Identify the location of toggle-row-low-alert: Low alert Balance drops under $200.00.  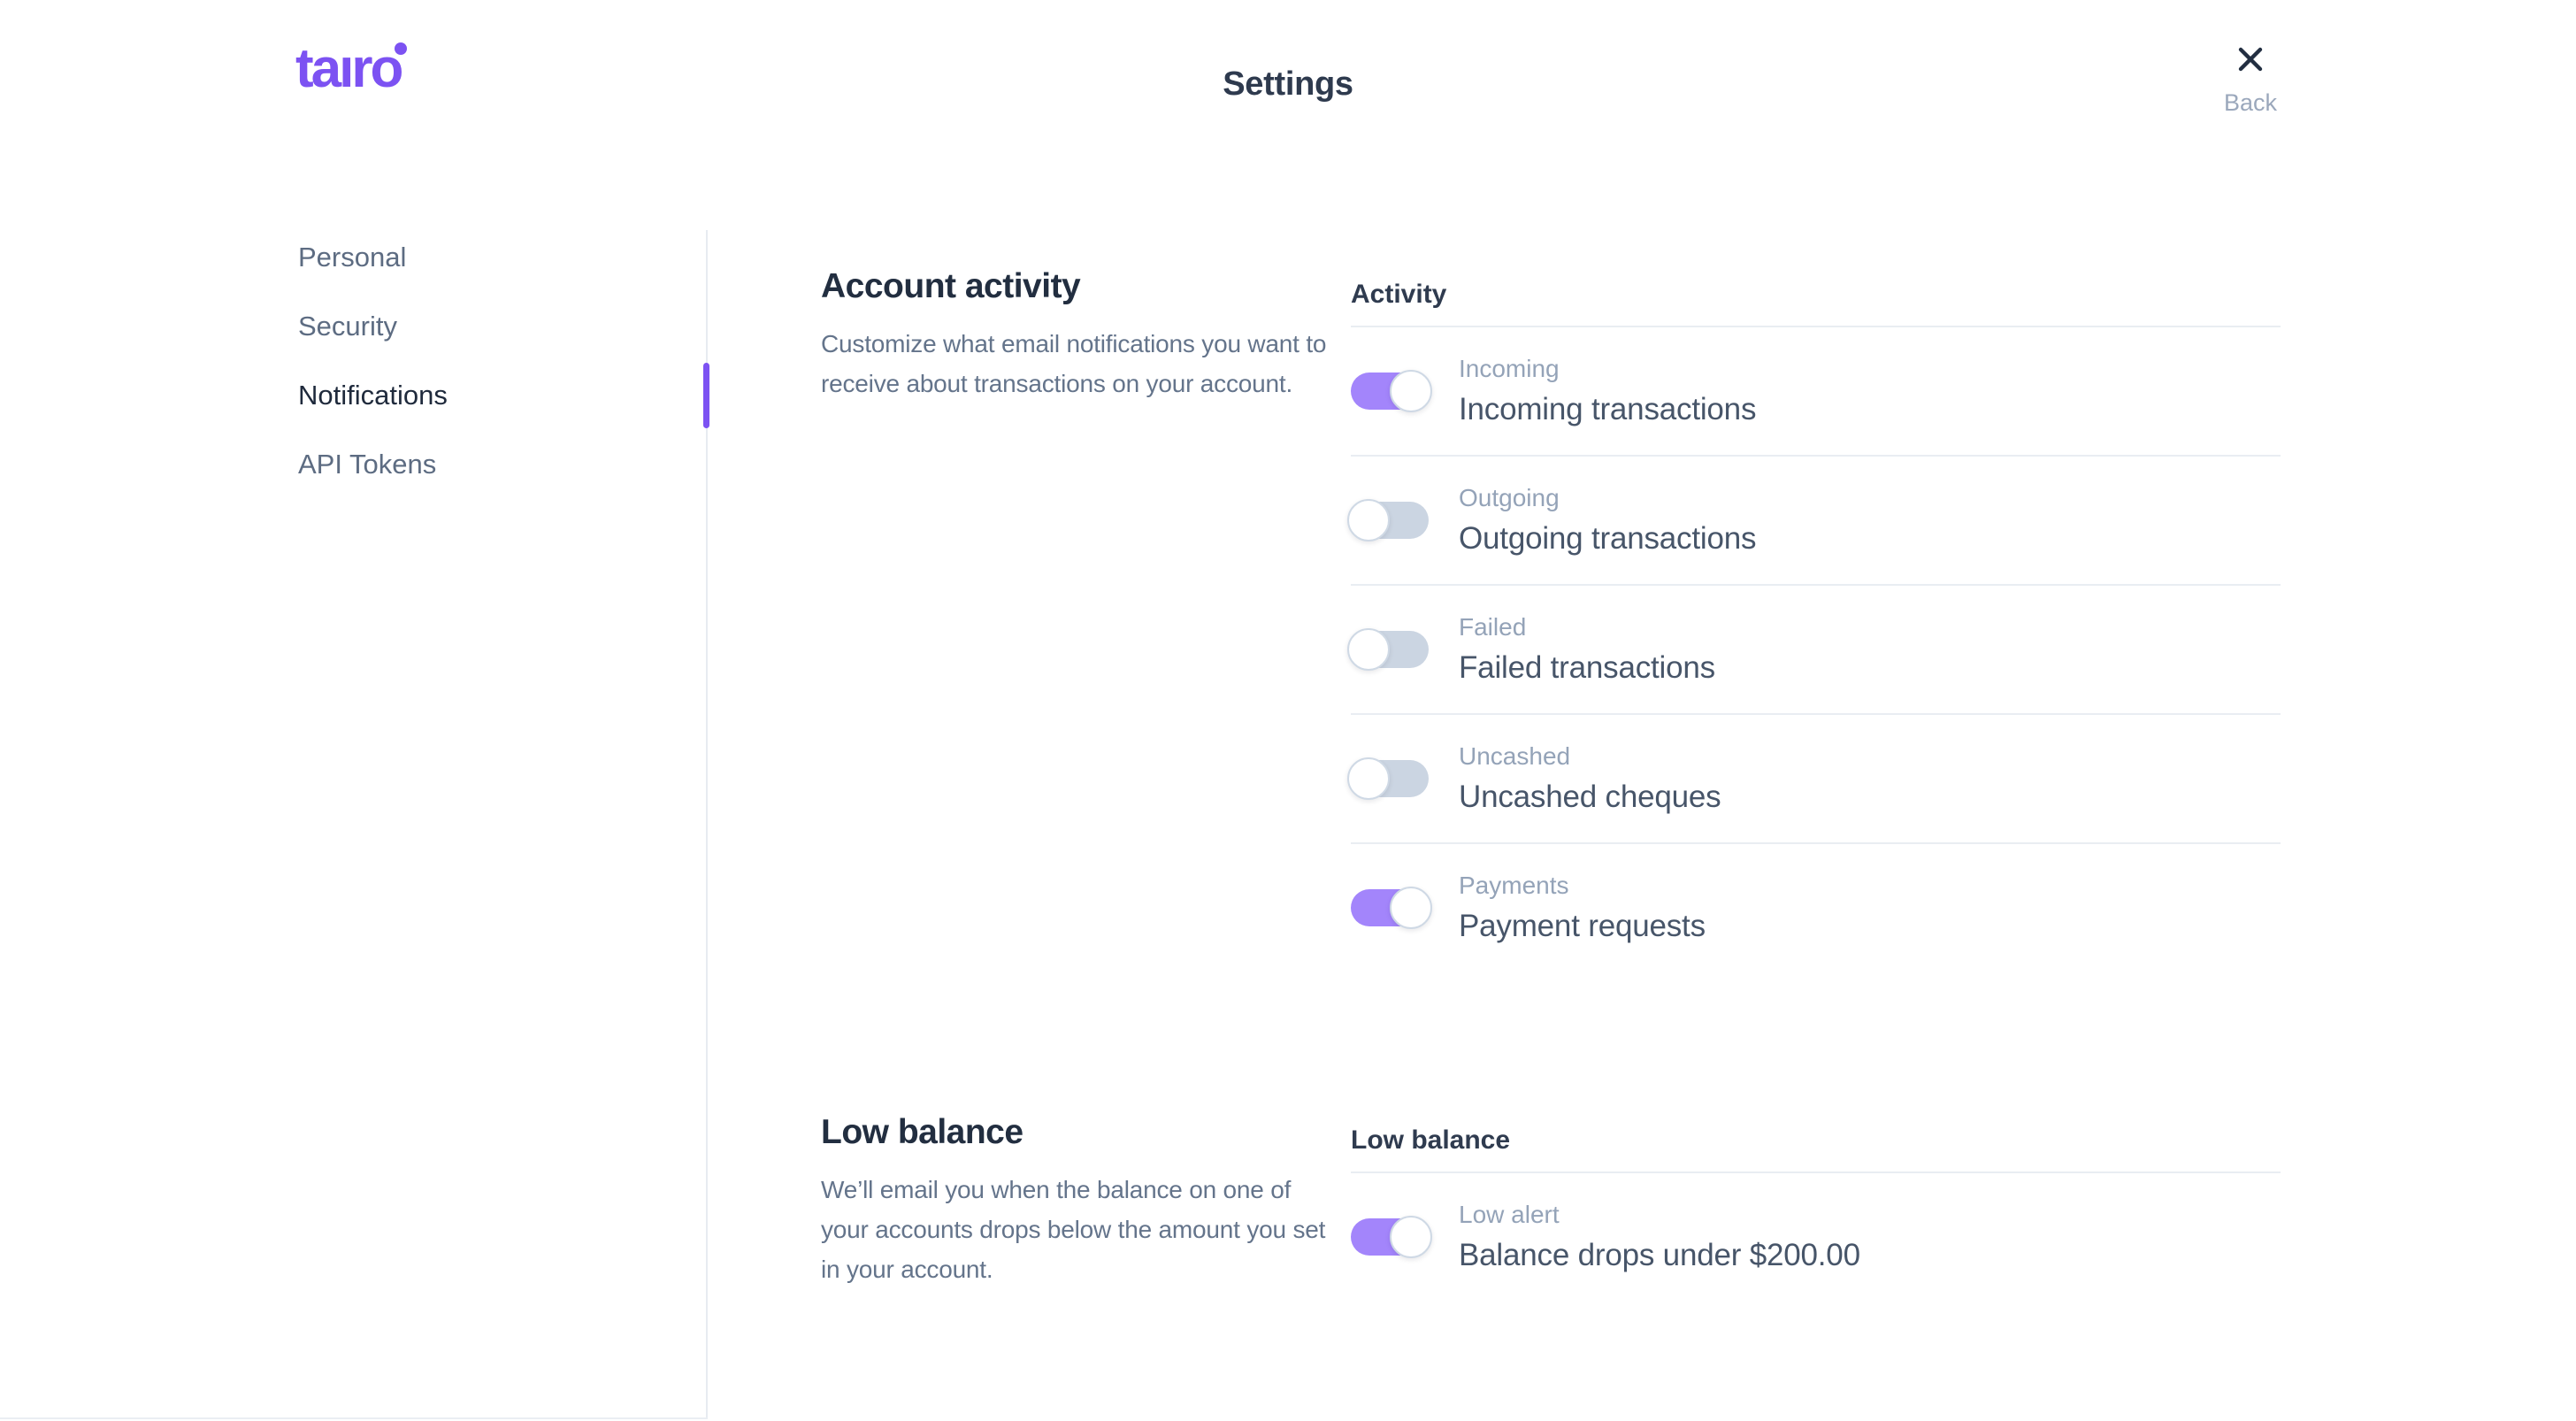
(1816, 1236).